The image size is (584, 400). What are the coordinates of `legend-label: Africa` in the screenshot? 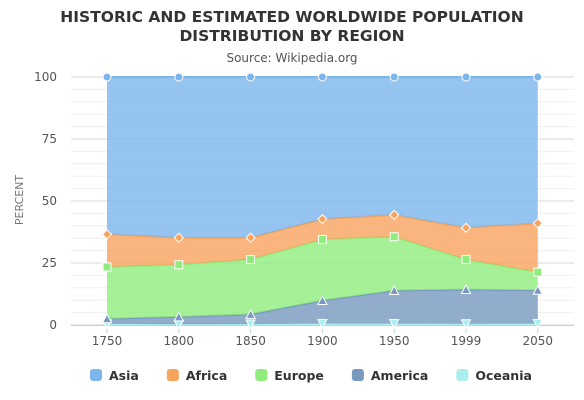 It's located at (206, 375).